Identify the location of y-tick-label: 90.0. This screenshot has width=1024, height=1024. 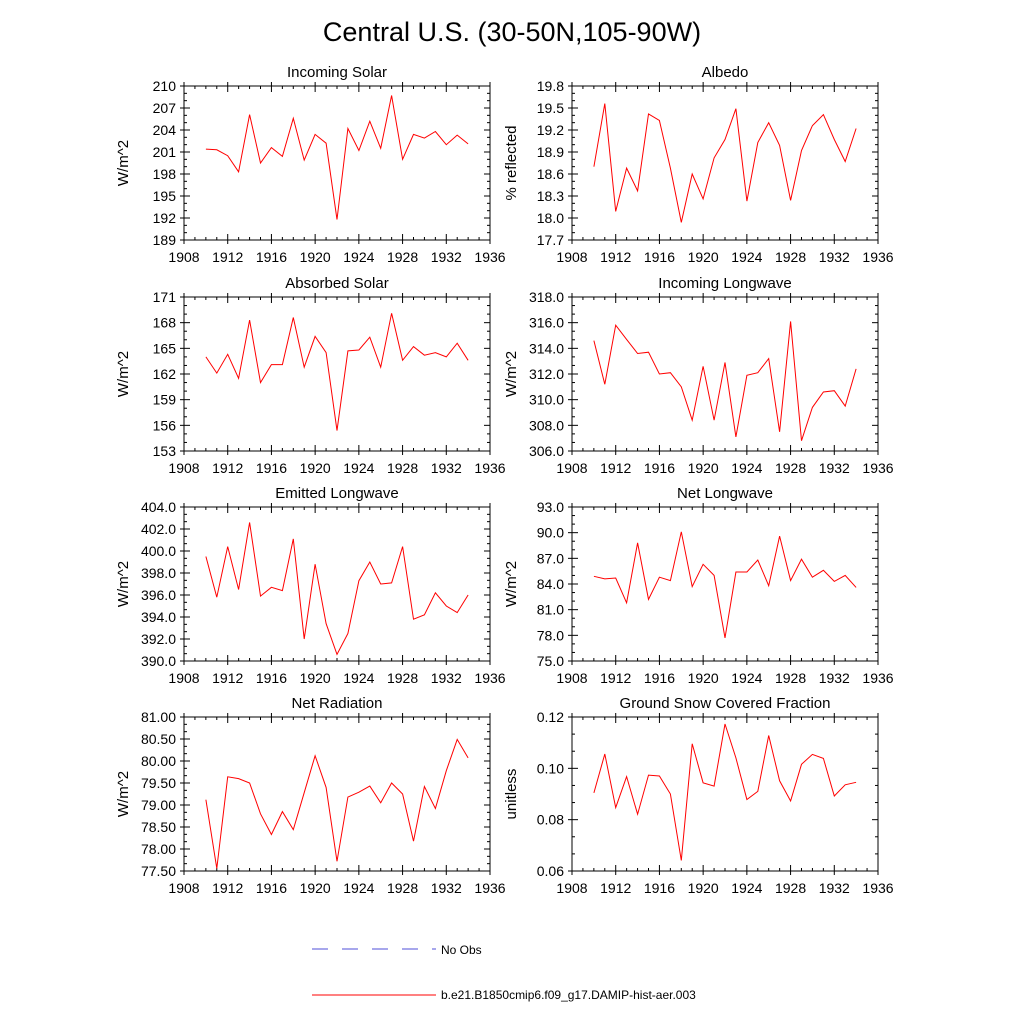
(550, 533).